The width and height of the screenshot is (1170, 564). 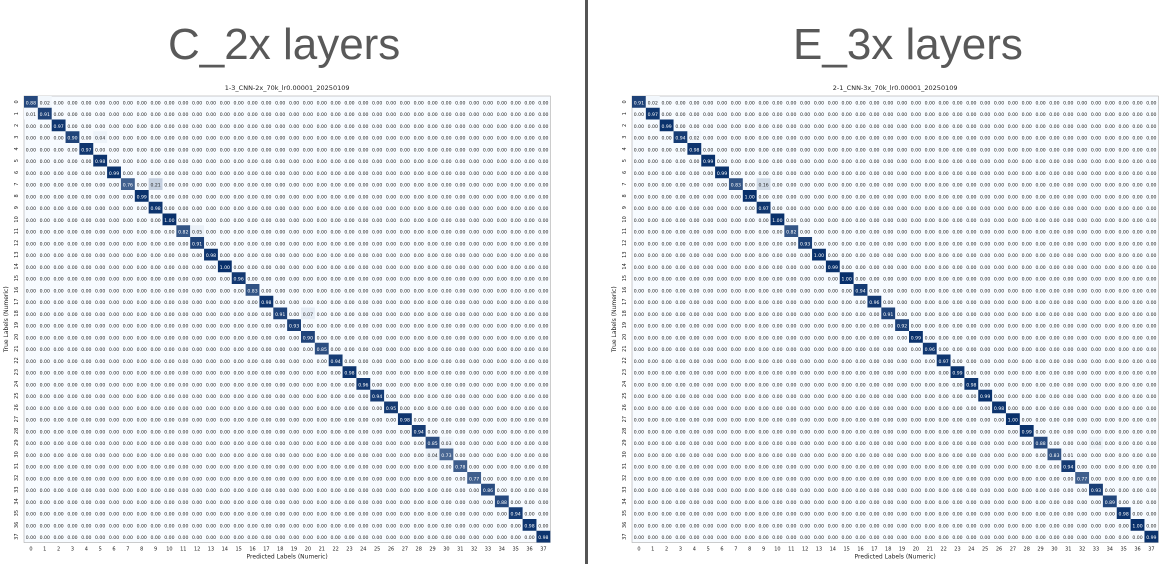 What do you see at coordinates (860, 550) in the screenshot?
I see `x-tick-label: 16` at bounding box center [860, 550].